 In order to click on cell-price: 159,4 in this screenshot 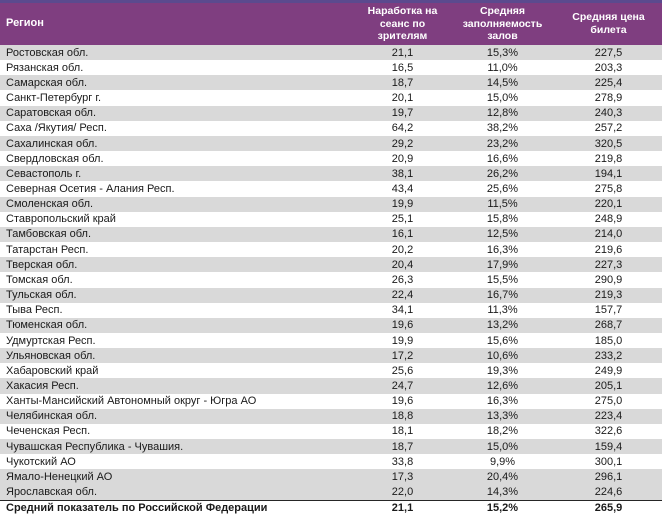, I will do `click(608, 446)`.